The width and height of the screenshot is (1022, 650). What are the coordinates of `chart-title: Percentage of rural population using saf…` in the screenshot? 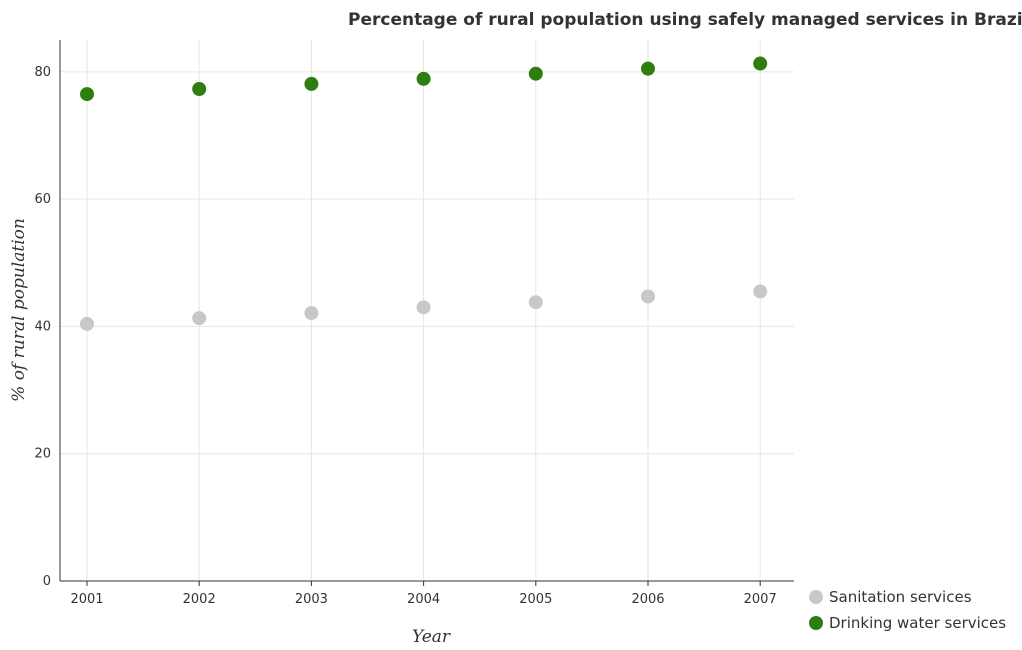 It's located at (685, 20).